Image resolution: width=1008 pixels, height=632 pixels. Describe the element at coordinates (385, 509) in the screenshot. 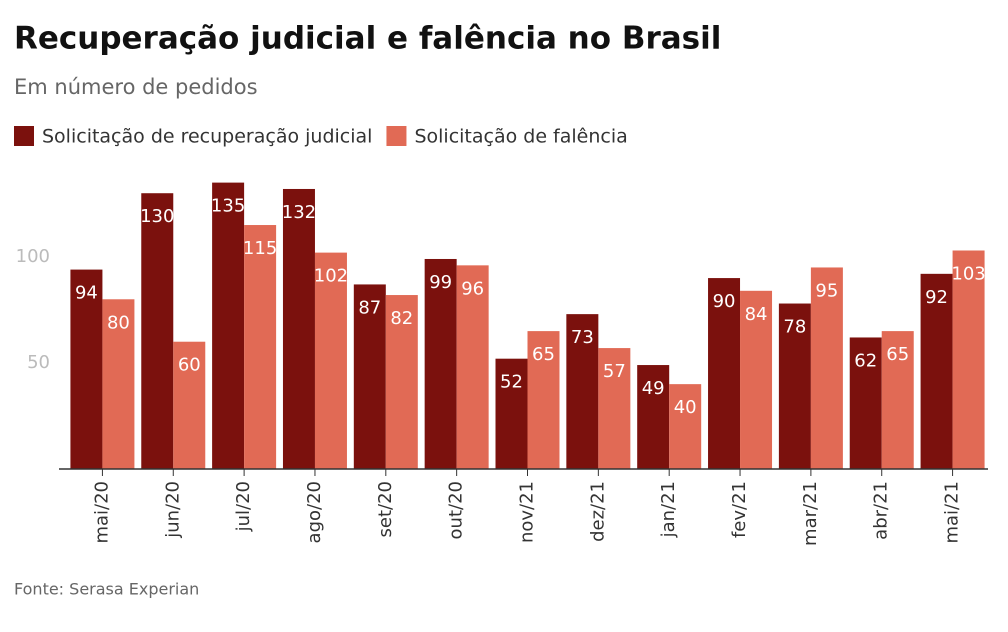

I see `x-tick-label: set/20` at that location.